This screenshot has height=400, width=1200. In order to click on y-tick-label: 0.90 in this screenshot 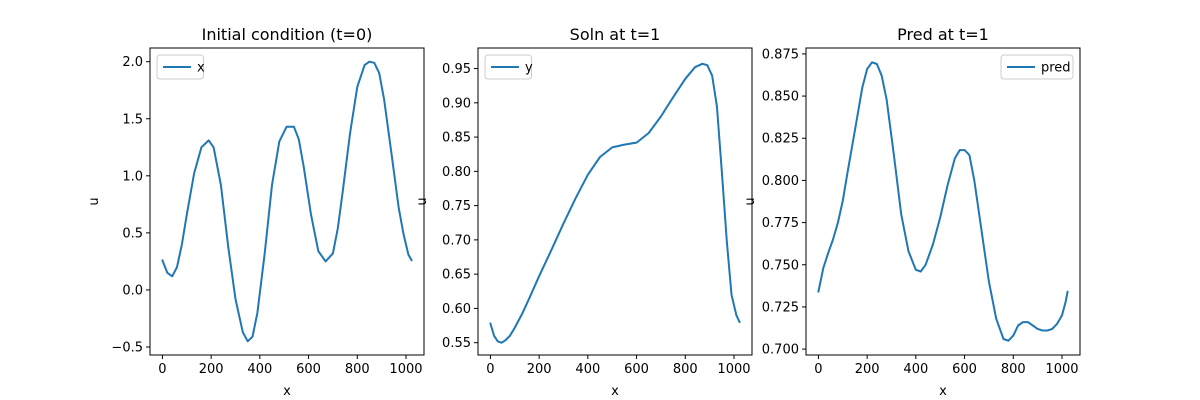, I will do `click(456, 103)`.